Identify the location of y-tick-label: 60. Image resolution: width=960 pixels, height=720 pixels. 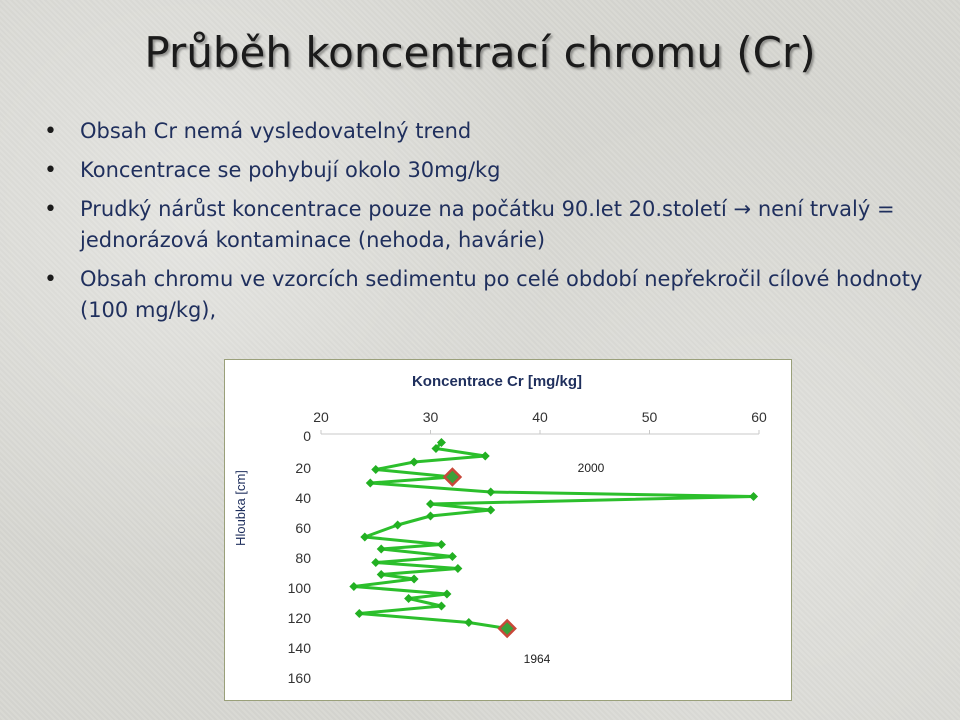
(303, 528).